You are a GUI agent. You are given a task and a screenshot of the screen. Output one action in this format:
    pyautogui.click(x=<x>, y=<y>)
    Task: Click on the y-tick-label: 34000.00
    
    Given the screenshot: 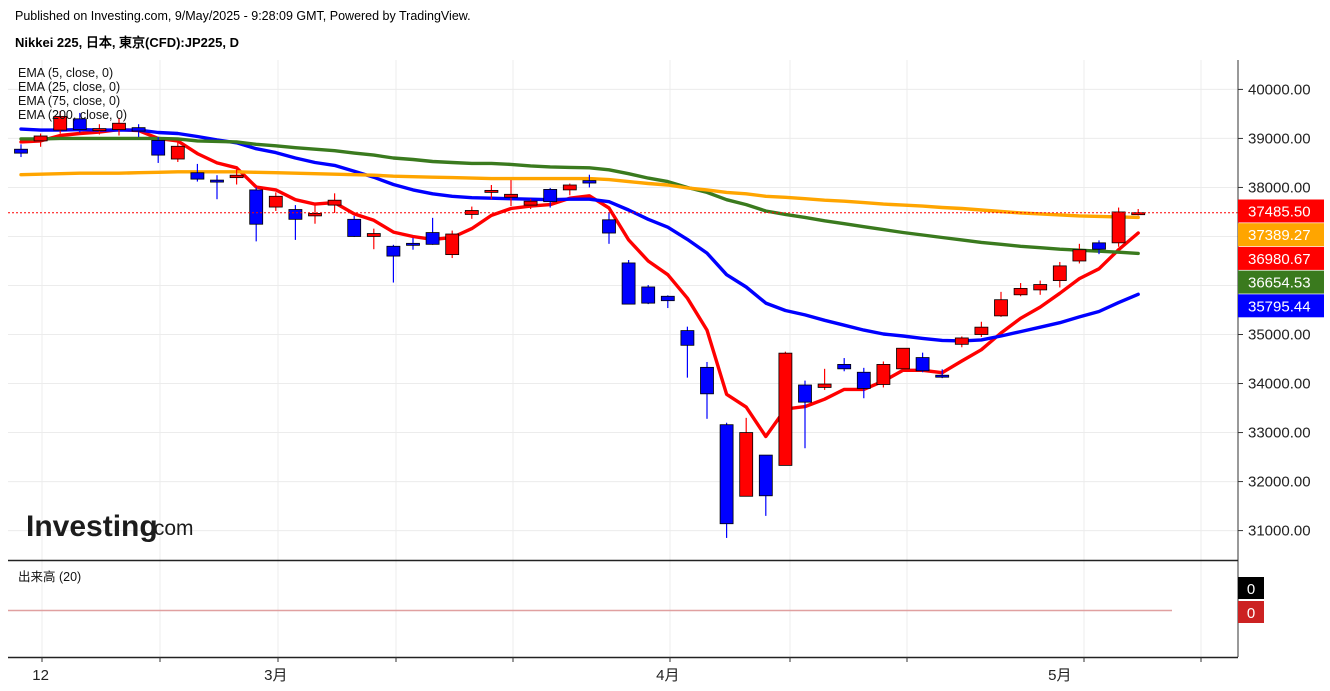 What is the action you would take?
    pyautogui.click(x=1279, y=384)
    